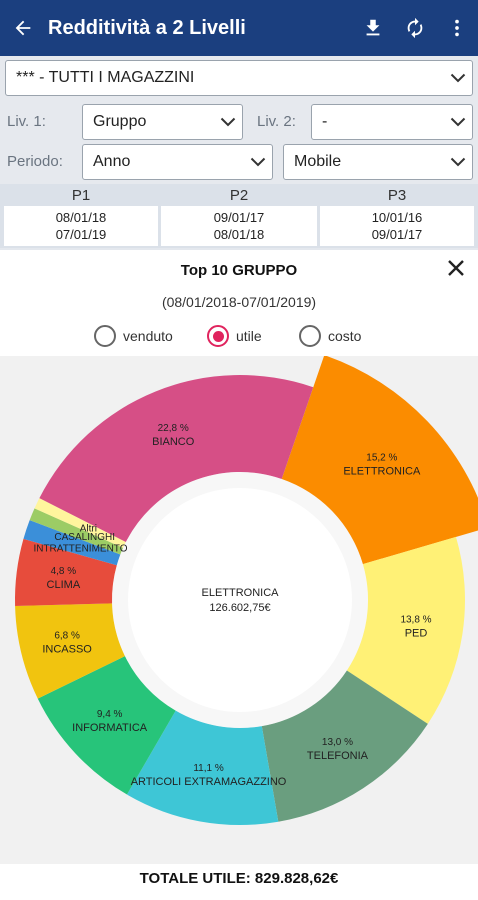 This screenshot has height=900, width=478. Describe the element at coordinates (120, 121) in the screenshot. I see `liv1-select-value: Gruppo` at that location.